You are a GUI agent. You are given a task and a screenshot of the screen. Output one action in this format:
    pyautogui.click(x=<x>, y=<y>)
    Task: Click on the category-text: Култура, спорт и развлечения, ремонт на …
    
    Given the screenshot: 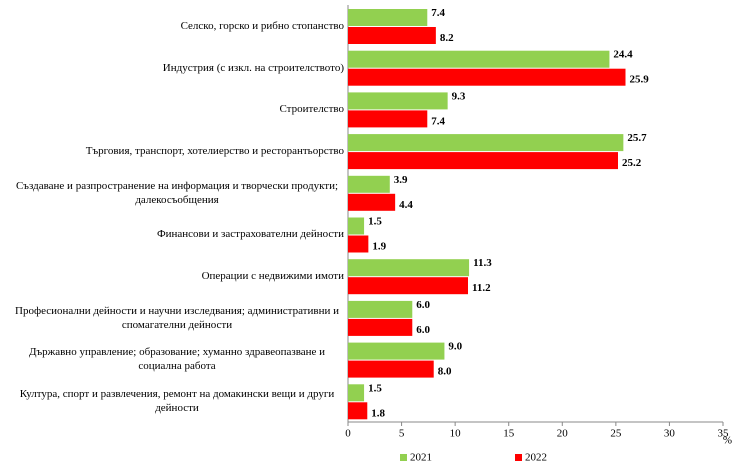 What is the action you would take?
    pyautogui.click(x=177, y=401)
    